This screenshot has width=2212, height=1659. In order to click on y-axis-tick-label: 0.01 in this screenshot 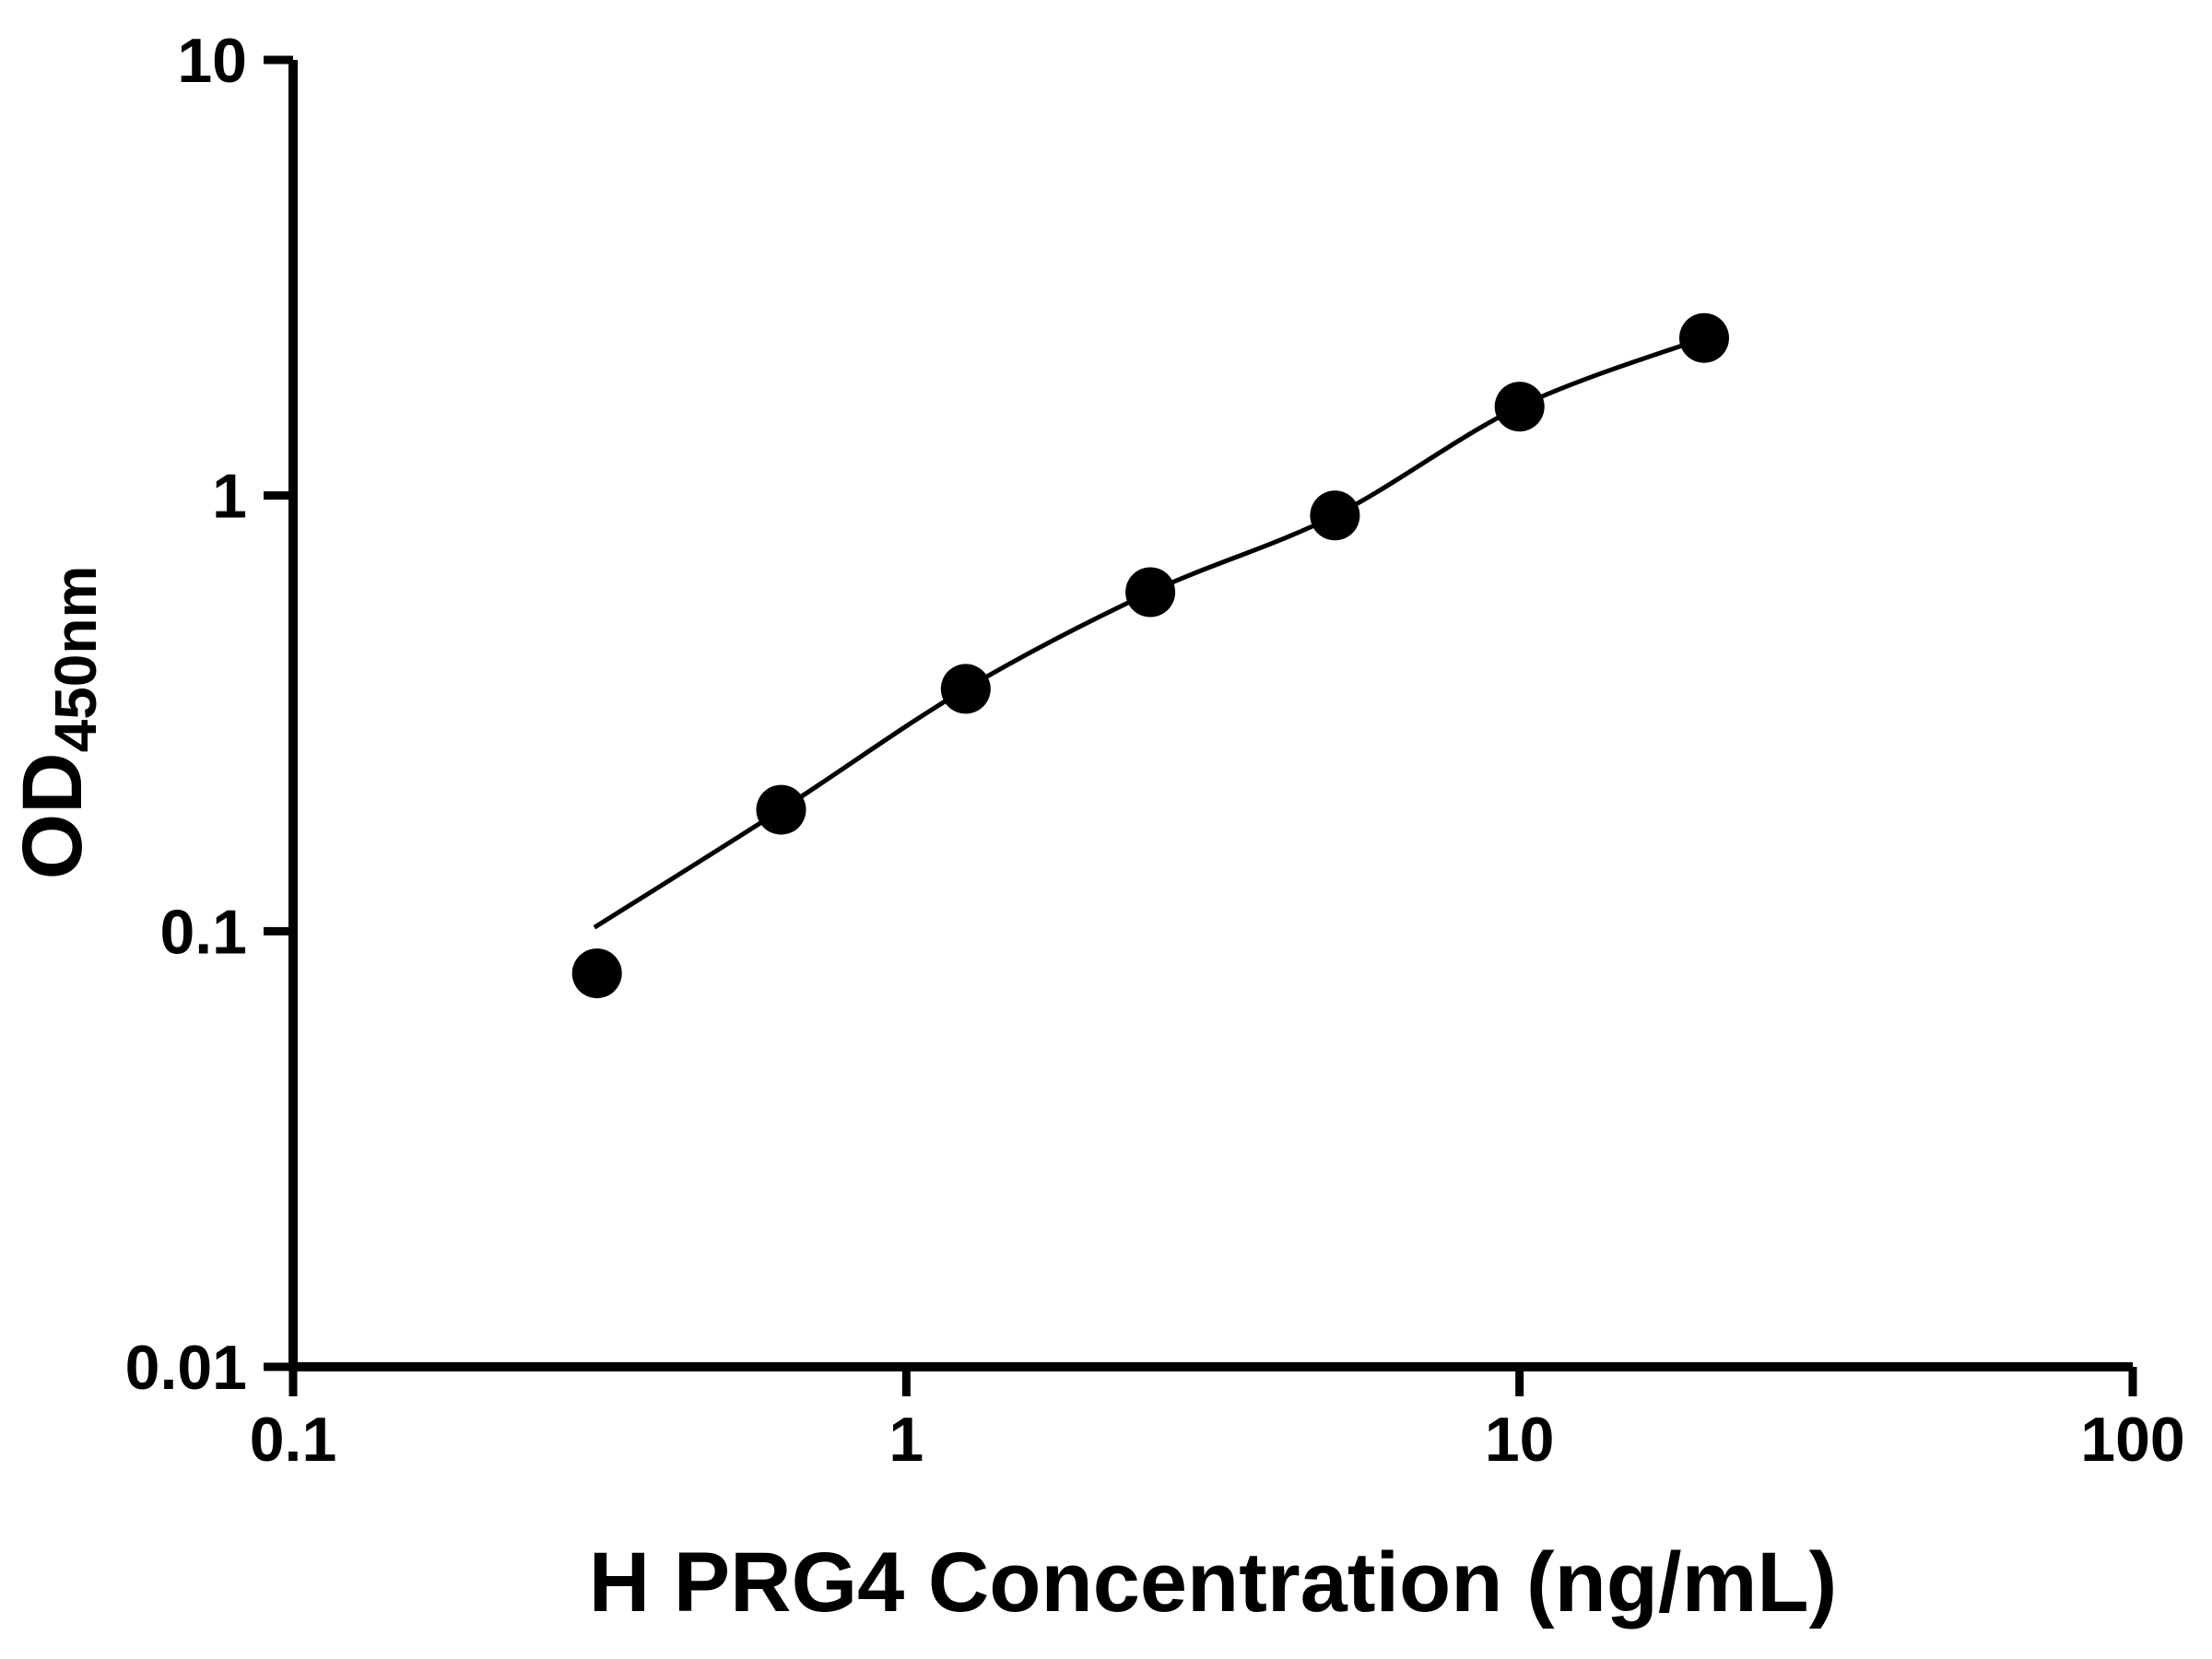, I will do `click(186, 1368)`.